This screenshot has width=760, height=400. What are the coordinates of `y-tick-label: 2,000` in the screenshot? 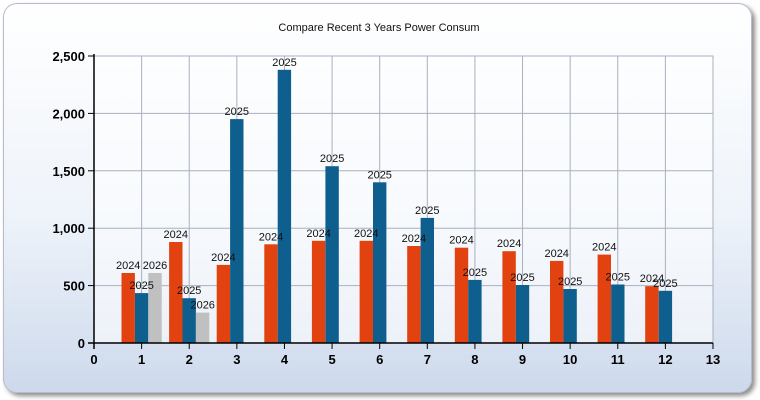 It's located at (68, 113).